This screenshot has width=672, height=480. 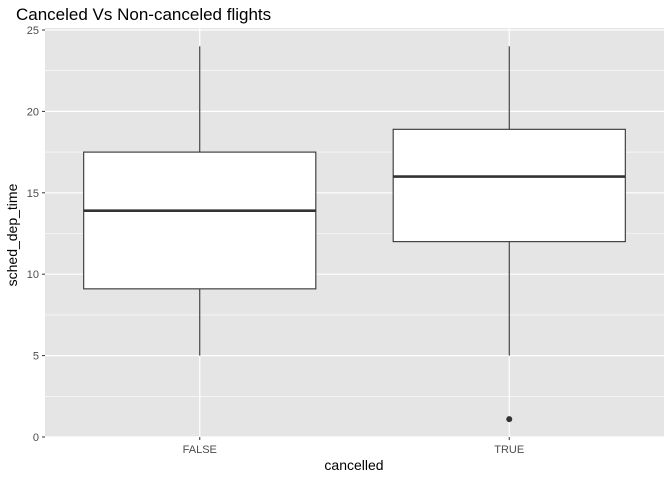 I want to click on chart-title: Canceled Vs Non-canceled flights, so click(x=143, y=14).